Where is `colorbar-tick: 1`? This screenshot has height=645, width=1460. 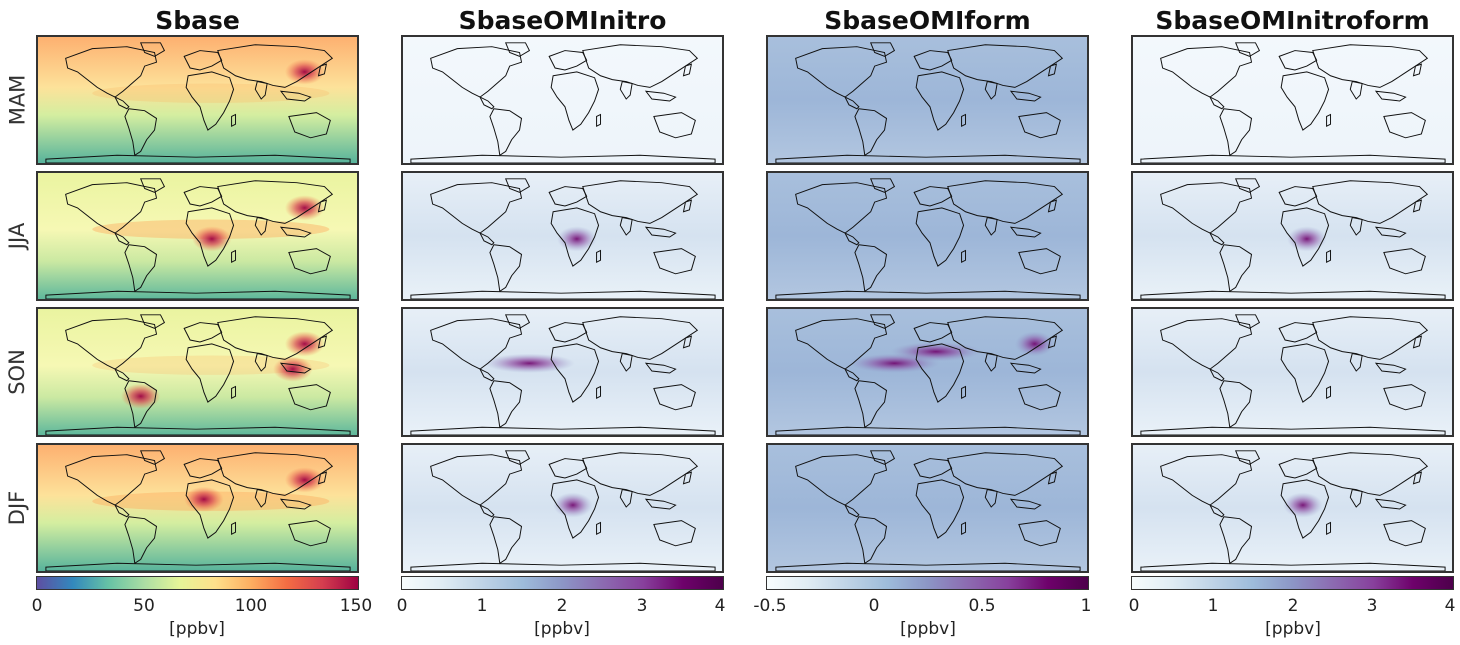
colorbar-tick: 1 is located at coordinates (1213, 606).